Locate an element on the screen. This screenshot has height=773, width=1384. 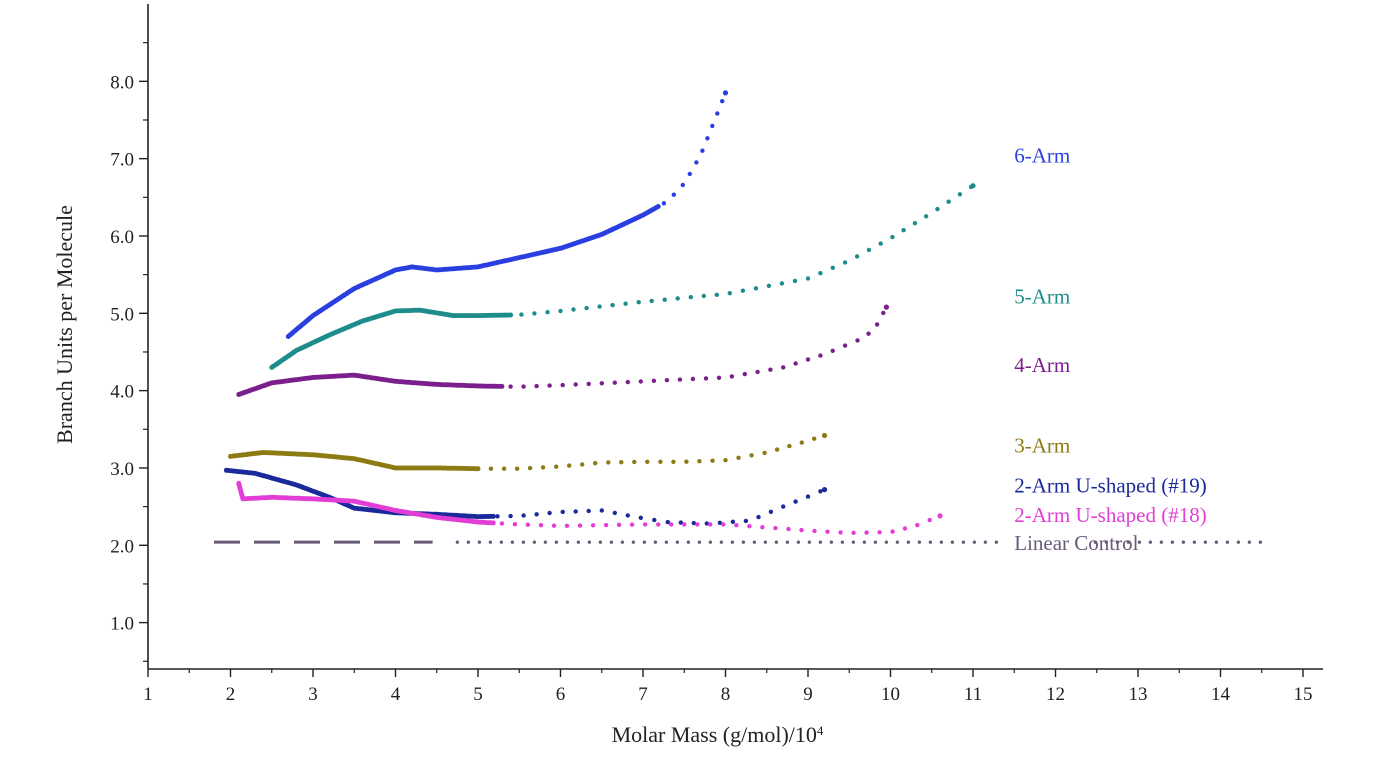
series-label-3-arm: 3-Arm is located at coordinates (1042, 445).